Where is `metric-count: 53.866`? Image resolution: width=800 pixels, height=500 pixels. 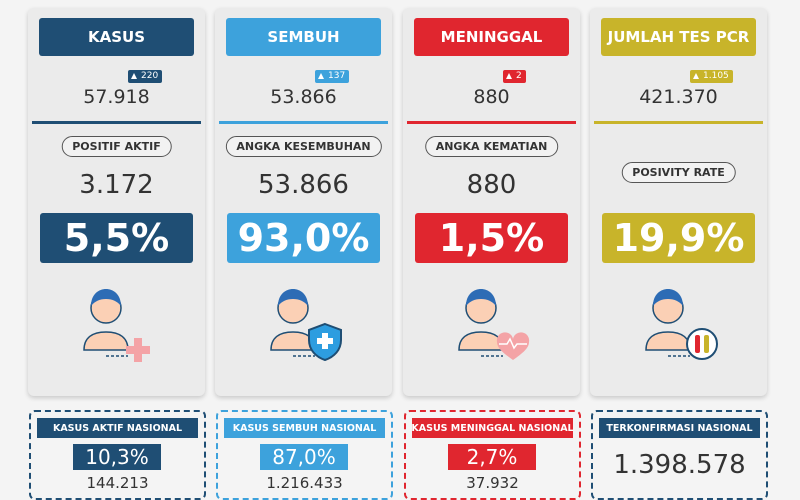
metric-count: 53.866 is located at coordinates (303, 185).